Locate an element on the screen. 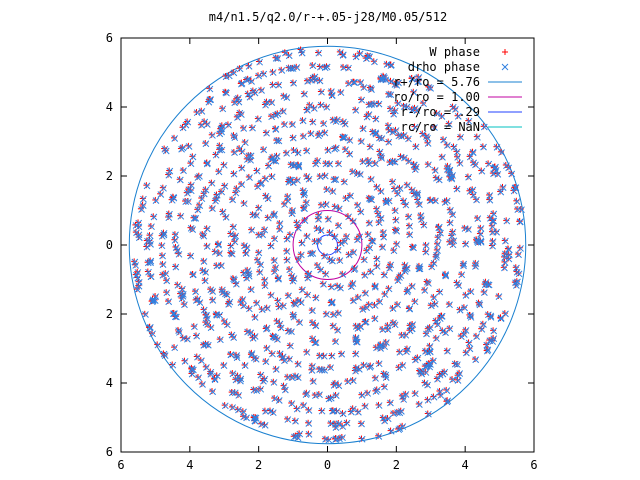 This screenshot has height=480, width=640. x-tick-label: 2 is located at coordinates (258, 465).